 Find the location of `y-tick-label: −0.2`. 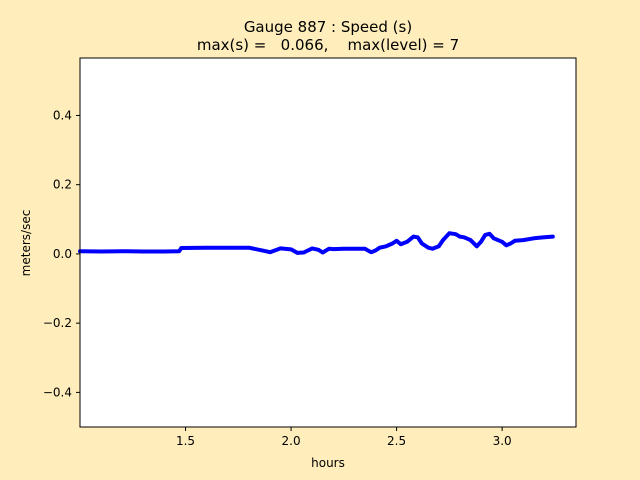

y-tick-label: −0.2 is located at coordinates (57, 323).